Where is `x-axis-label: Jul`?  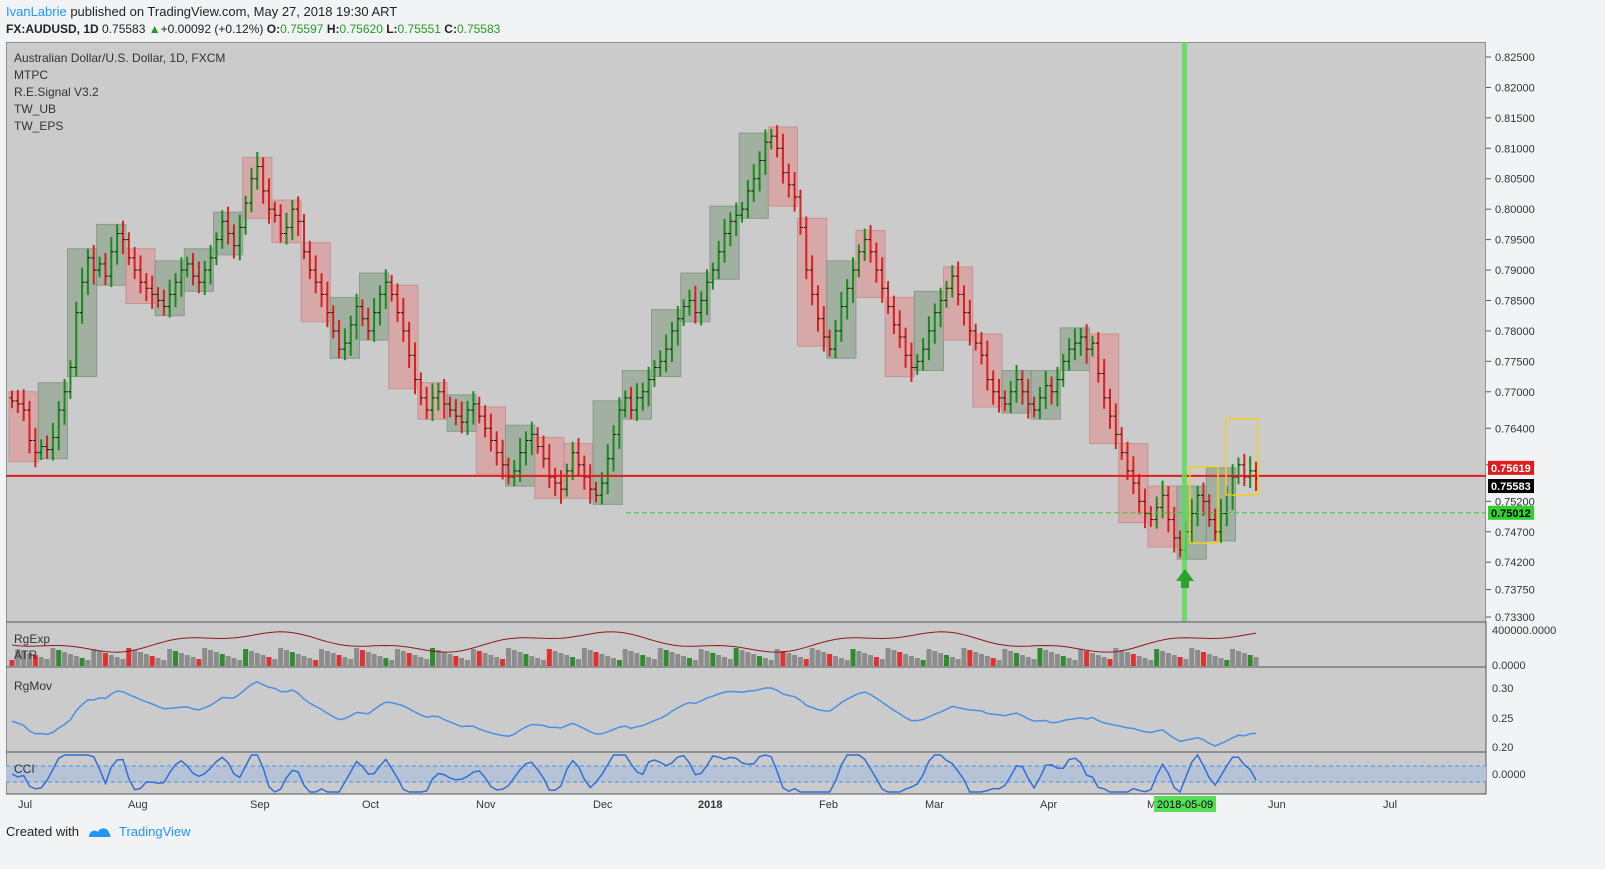 x-axis-label: Jul is located at coordinates (1390, 805).